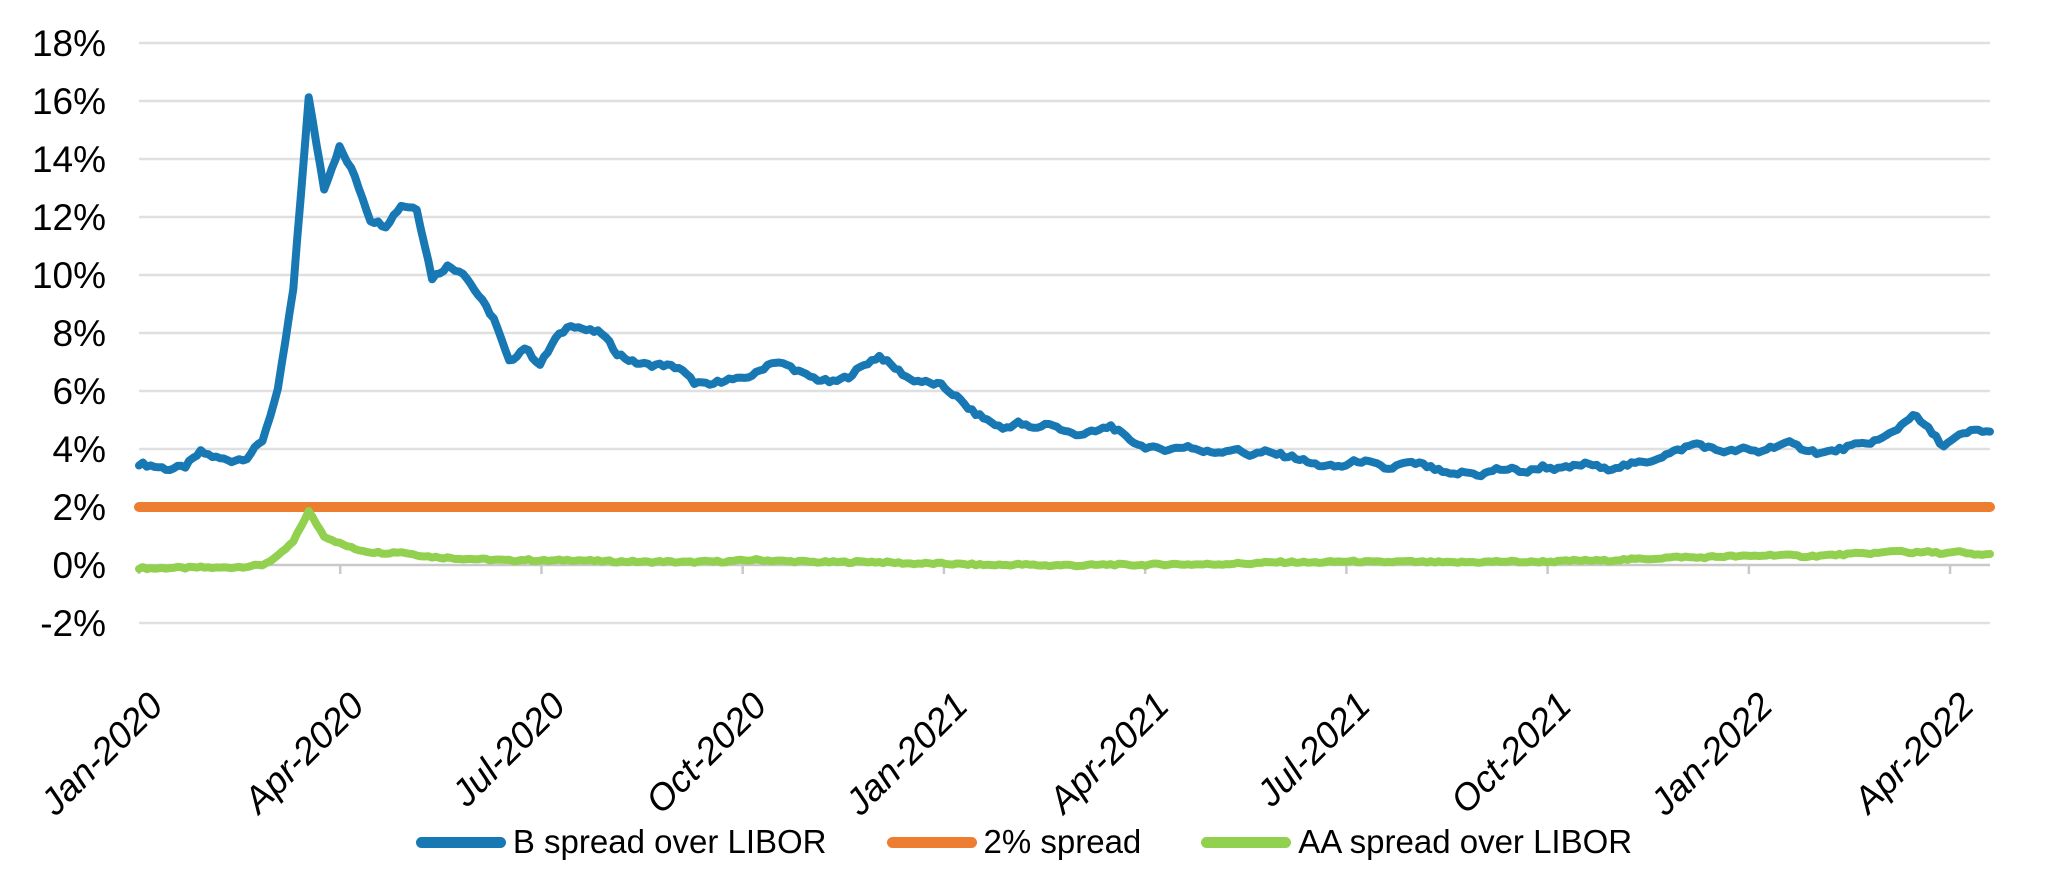  Describe the element at coordinates (69, 217) in the screenshot. I see `y-axis-label: 12%` at that location.